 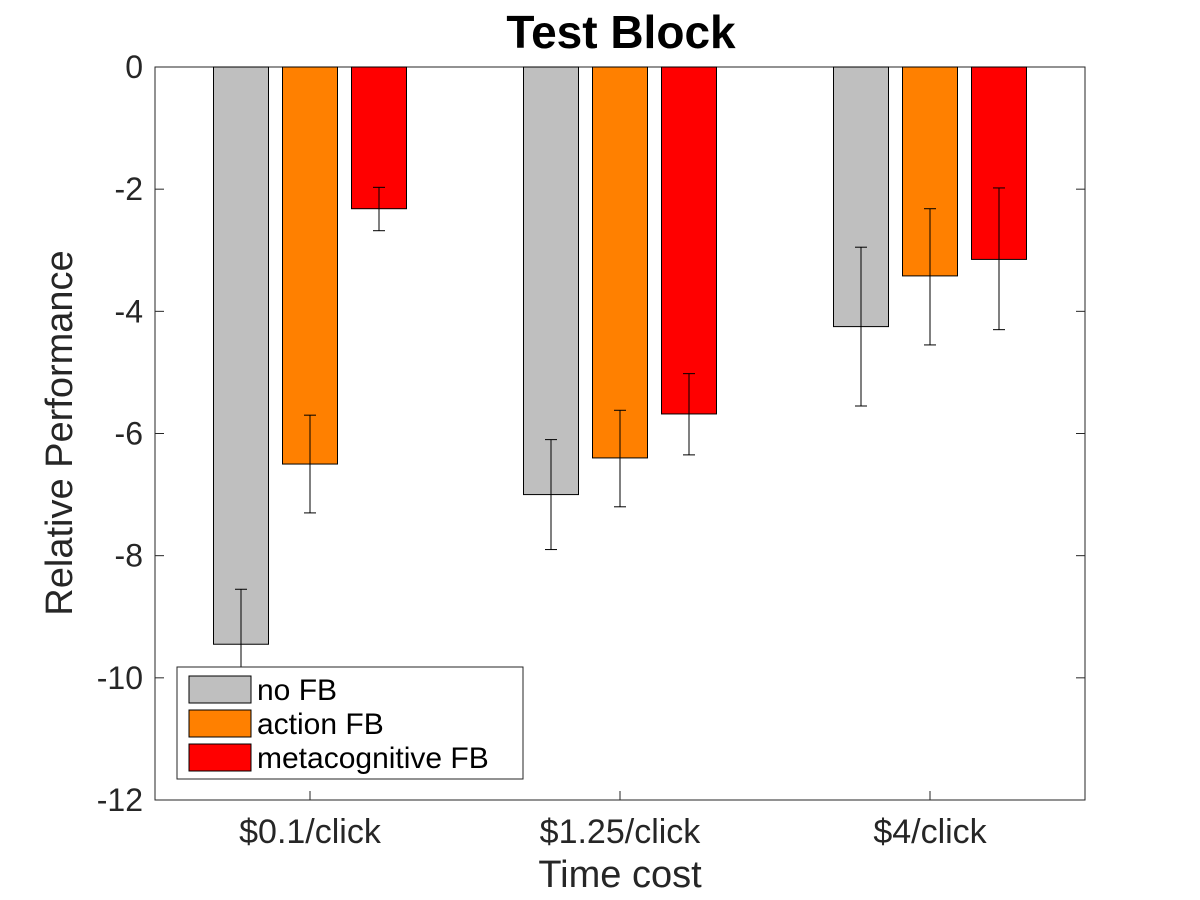 I want to click on legend-label: no FB, so click(x=297, y=690).